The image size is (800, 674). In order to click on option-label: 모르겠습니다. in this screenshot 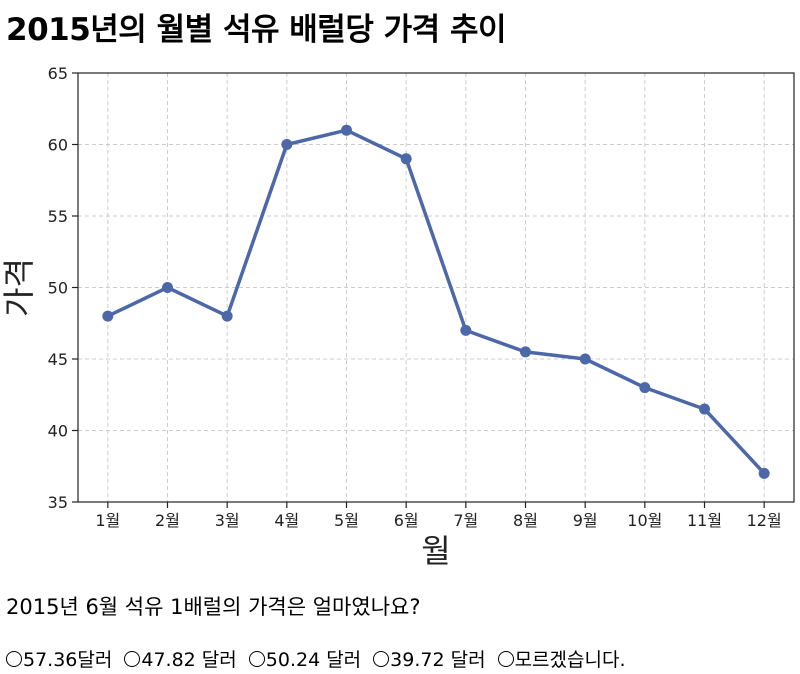, I will do `click(570, 660)`.